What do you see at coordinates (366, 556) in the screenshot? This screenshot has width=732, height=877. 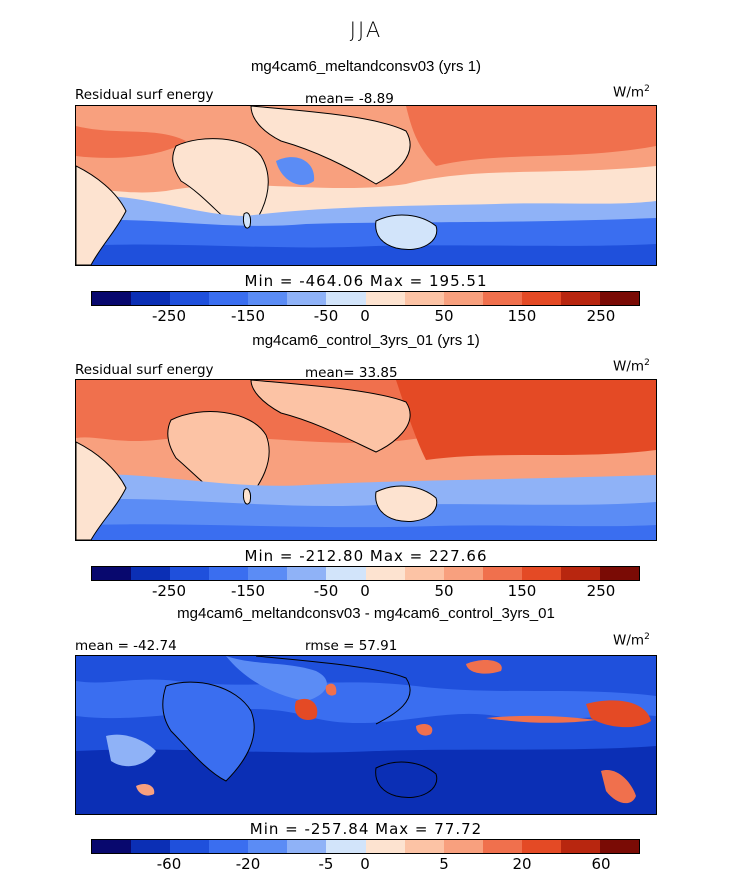 I see `panel-2-minmax: Min = -212.80 Max = 227.66` at bounding box center [366, 556].